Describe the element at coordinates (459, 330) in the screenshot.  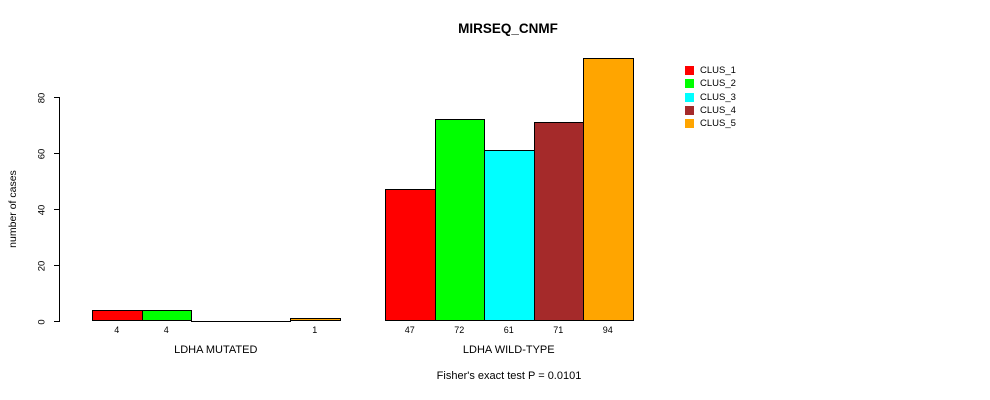
I see `bar-value-label: 72` at that location.